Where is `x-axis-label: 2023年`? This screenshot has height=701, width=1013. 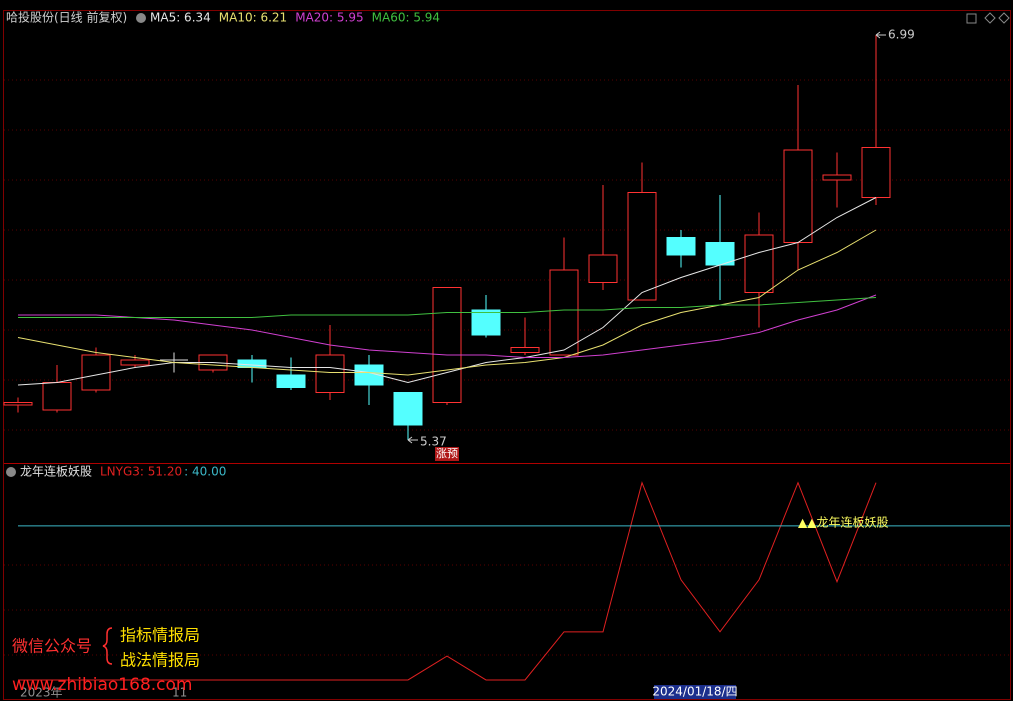 x-axis-label: 2023年 is located at coordinates (41, 693).